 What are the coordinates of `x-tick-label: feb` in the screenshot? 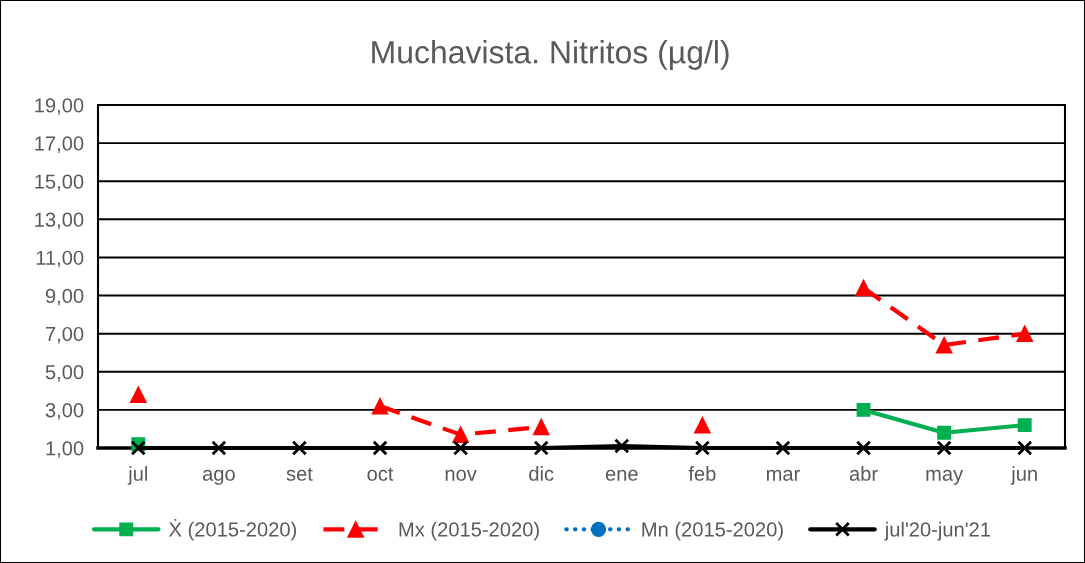 It's located at (702, 473).